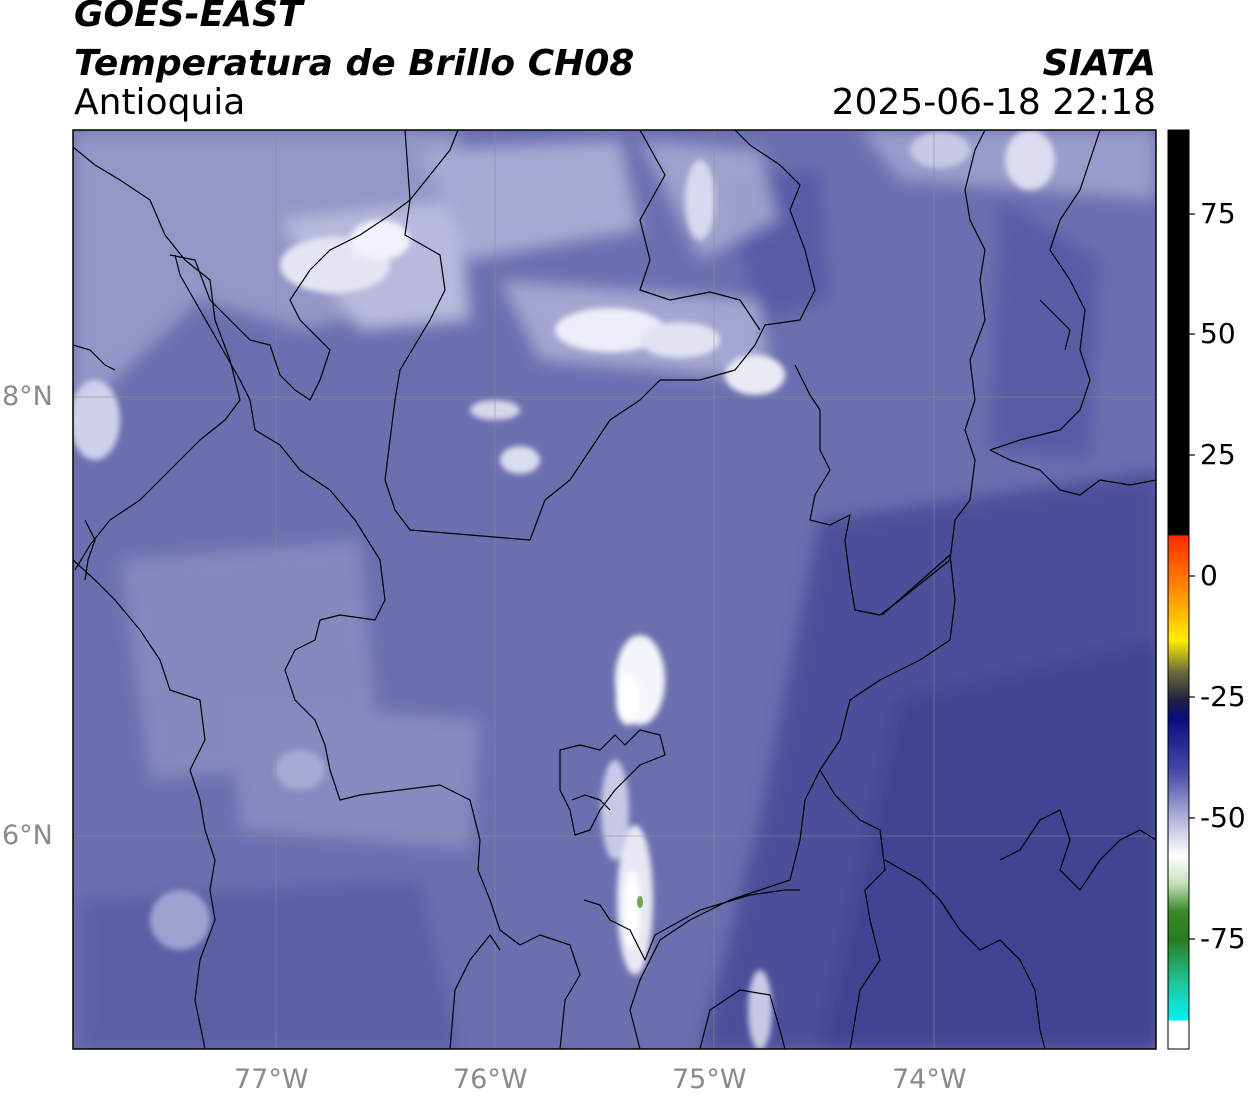 The height and width of the screenshot is (1099, 1252). What do you see at coordinates (188, 17) in the screenshot?
I see `satellite-title: GOES-EAST` at bounding box center [188, 17].